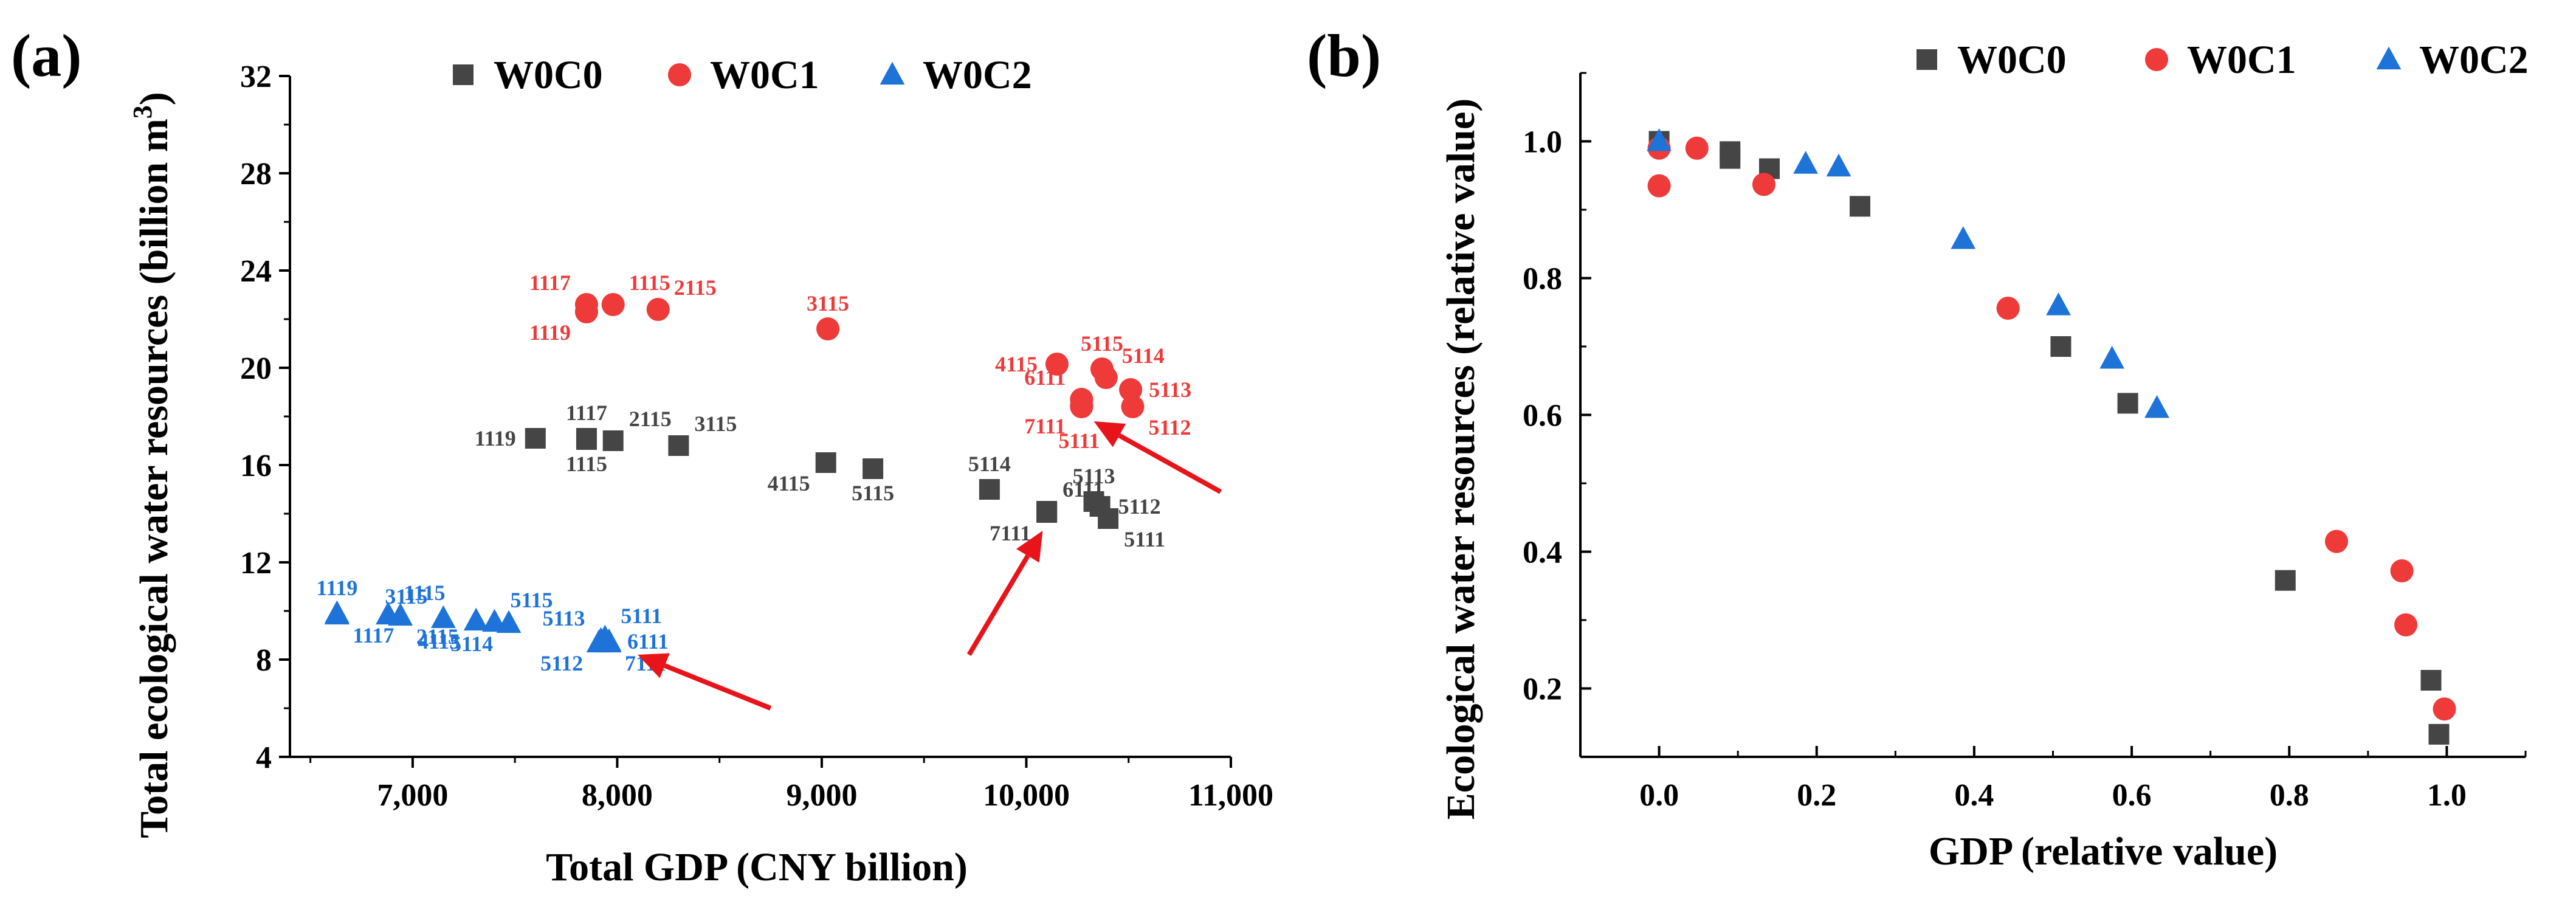 This screenshot has width=2576, height=921. I want to click on w0c2-legend-label: W0C2, so click(2474, 60).